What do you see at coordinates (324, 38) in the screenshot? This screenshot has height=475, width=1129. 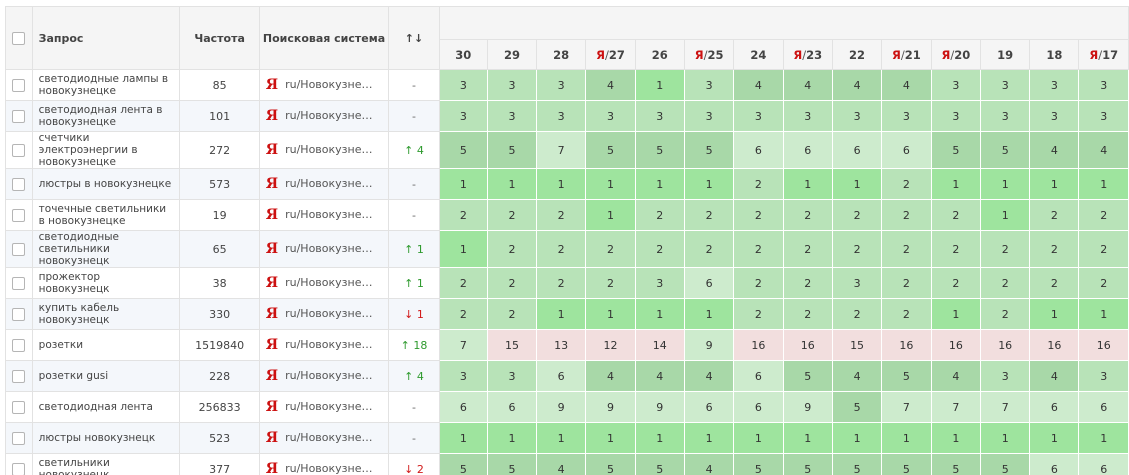 I see `column-search-engine-header: Поисковая система` at bounding box center [324, 38].